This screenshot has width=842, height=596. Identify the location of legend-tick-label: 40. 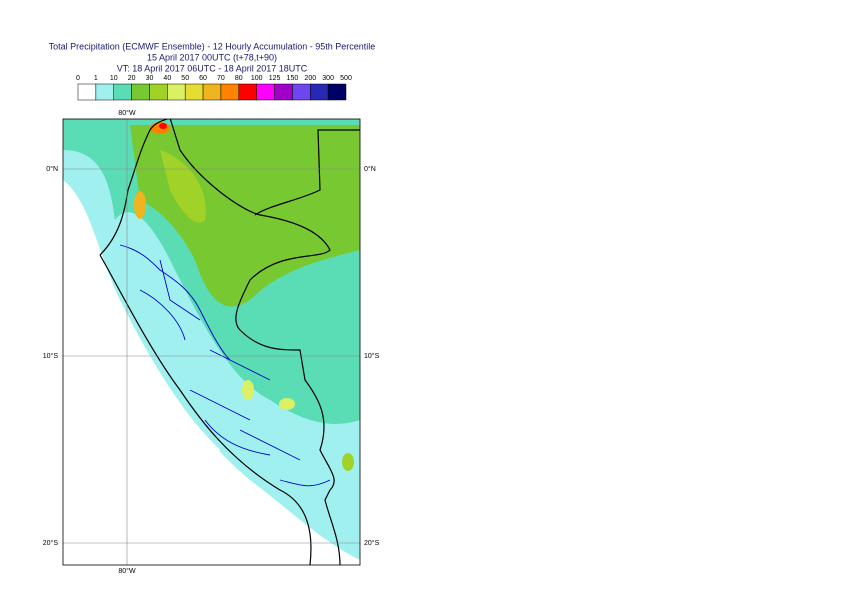
(167, 78).